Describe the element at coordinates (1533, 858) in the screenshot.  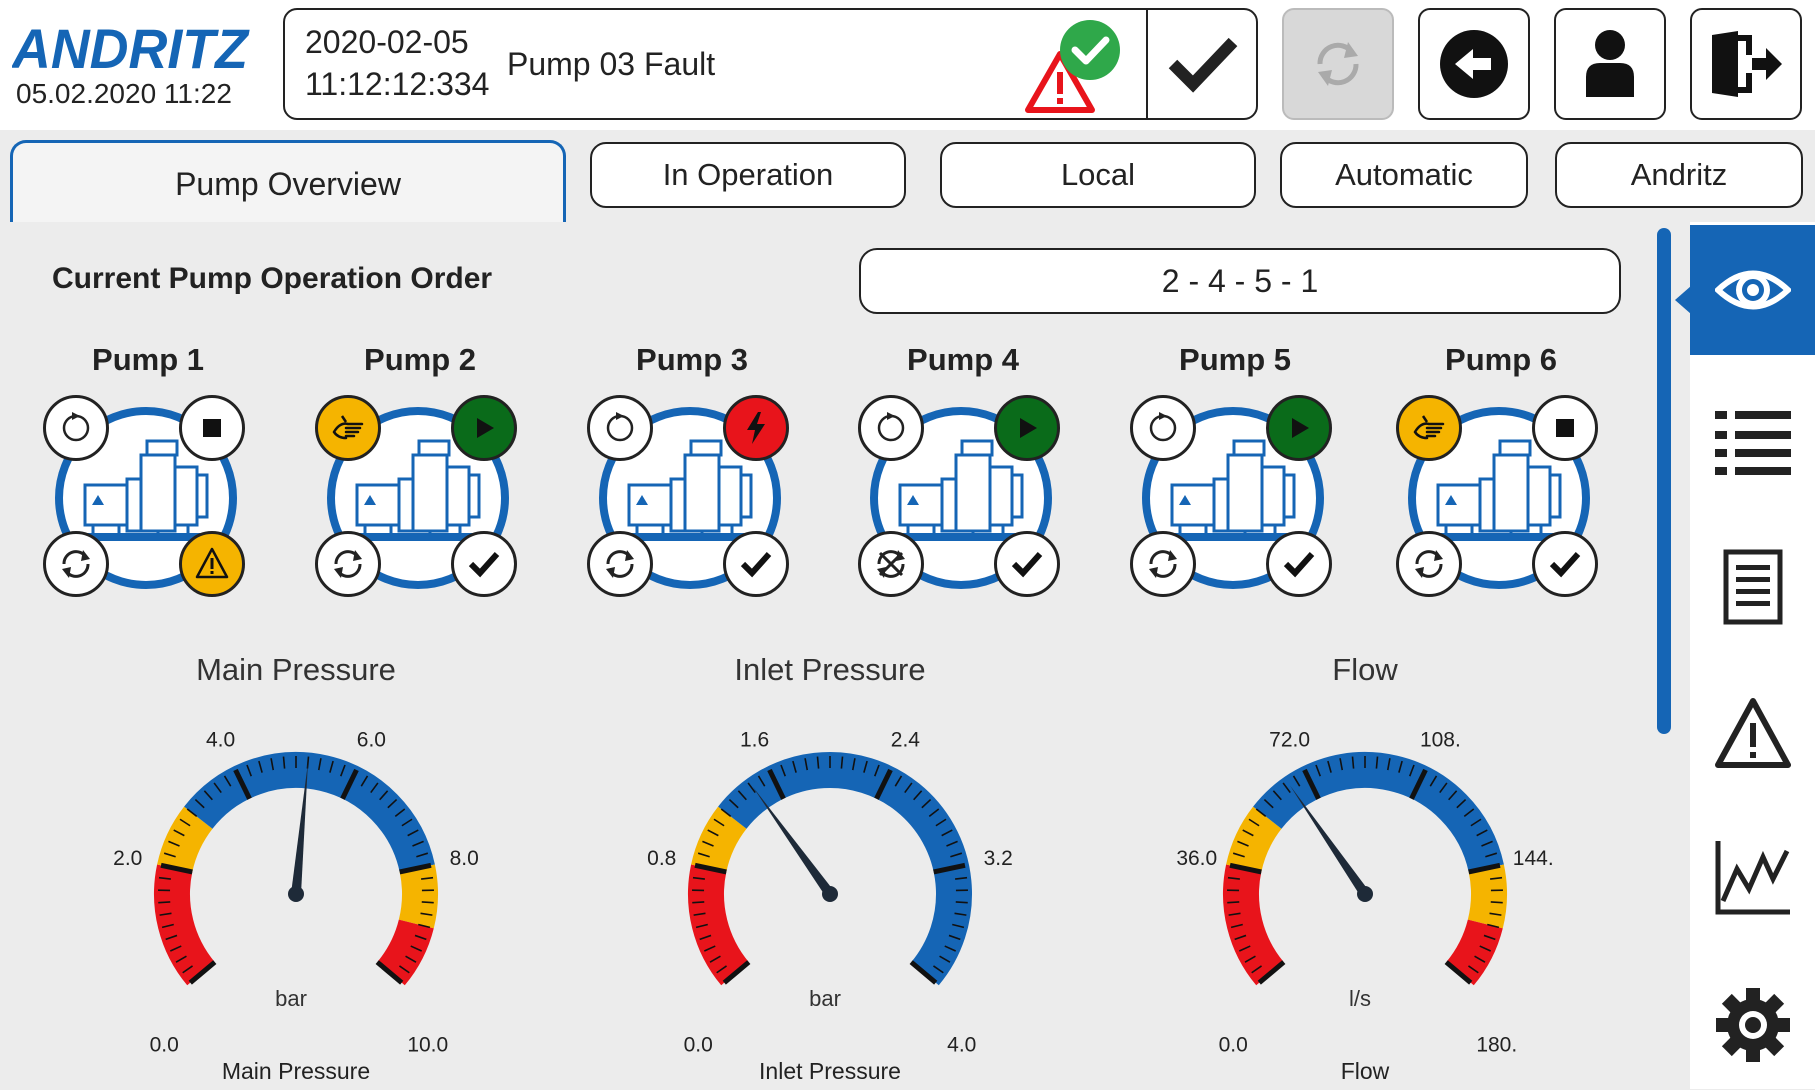
I see `gauge-tick-label: 144.` at that location.